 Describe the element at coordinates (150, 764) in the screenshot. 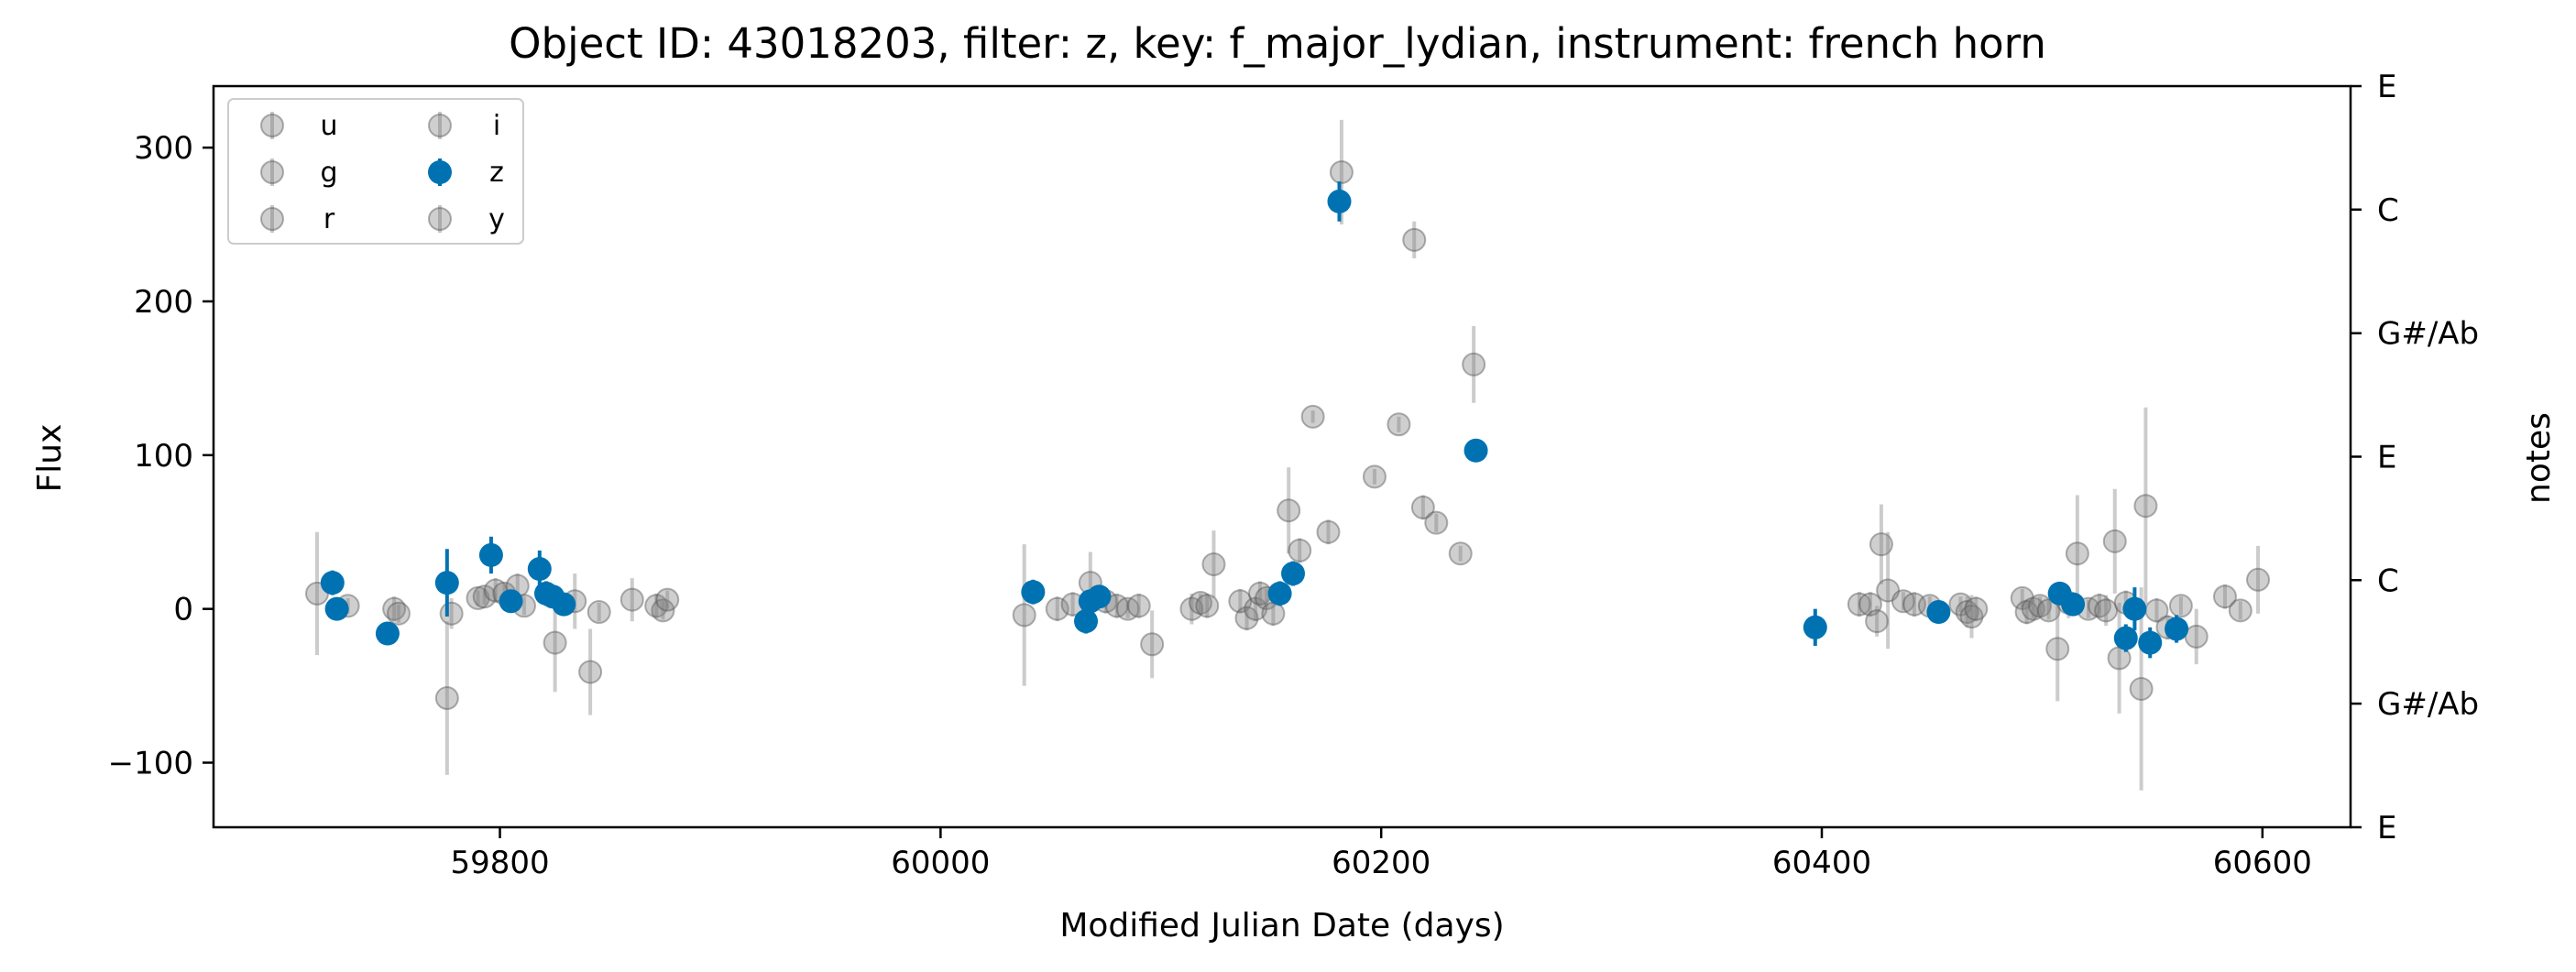

I see `y-tick-label: −100` at that location.